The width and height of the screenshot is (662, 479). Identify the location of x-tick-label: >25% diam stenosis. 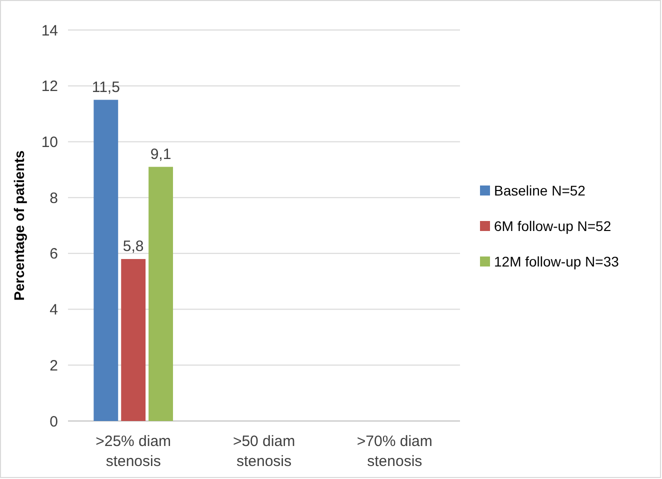
(134, 451).